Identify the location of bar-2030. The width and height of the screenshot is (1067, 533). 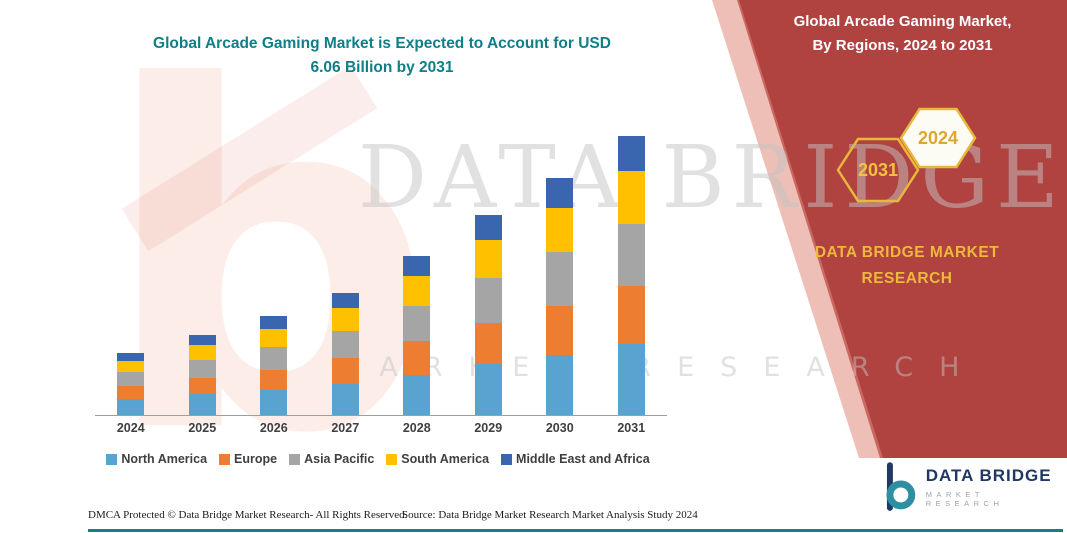
(560, 296).